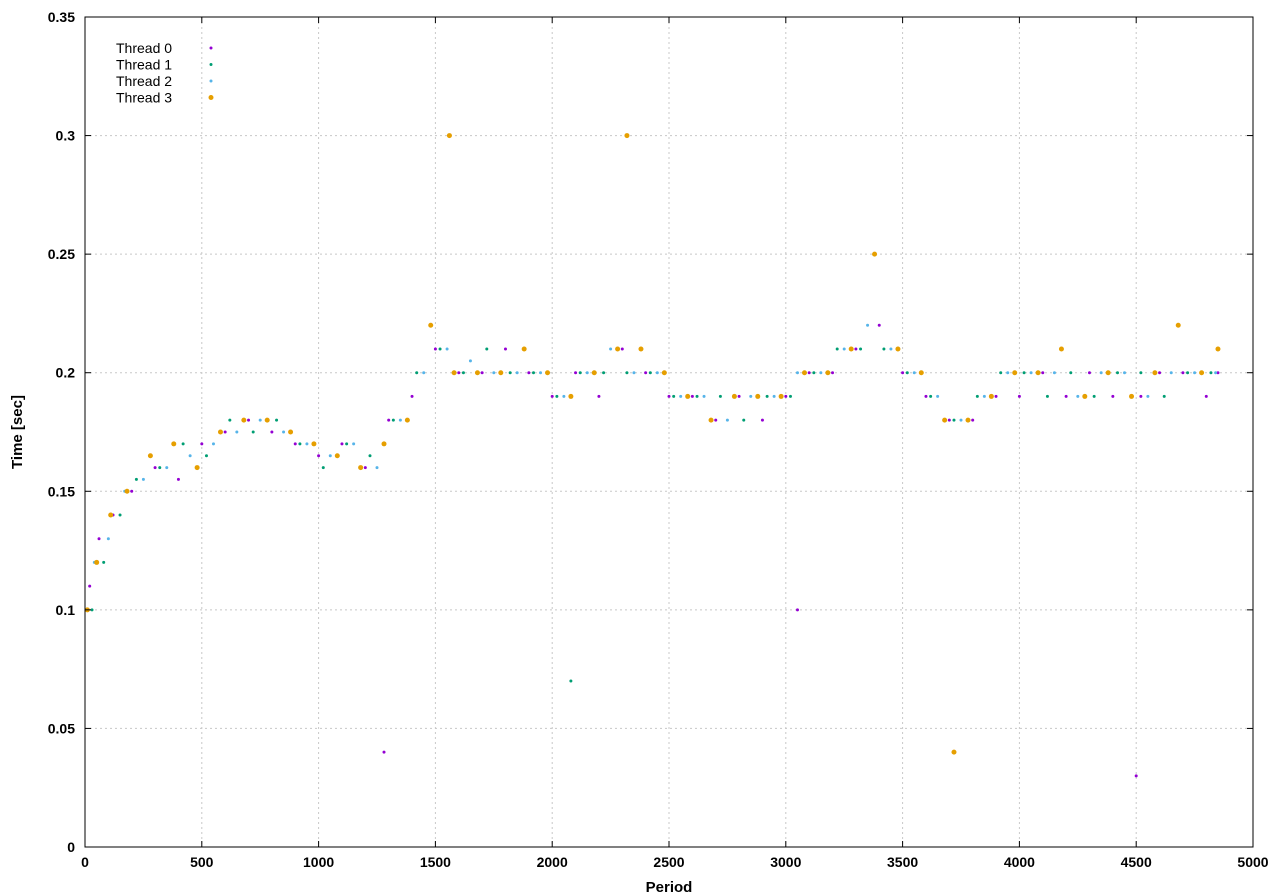 The height and width of the screenshot is (896, 1280). Describe the element at coordinates (61, 728) in the screenshot. I see `y-tick-label: 0.05` at that location.